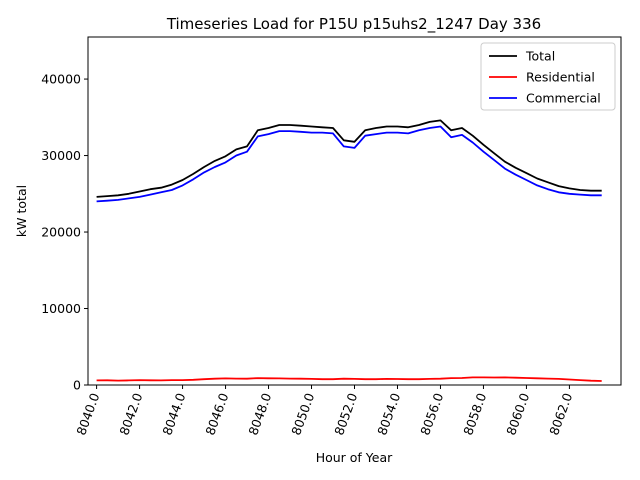  I want to click on y-tick-label: 30000, so click(61, 155).